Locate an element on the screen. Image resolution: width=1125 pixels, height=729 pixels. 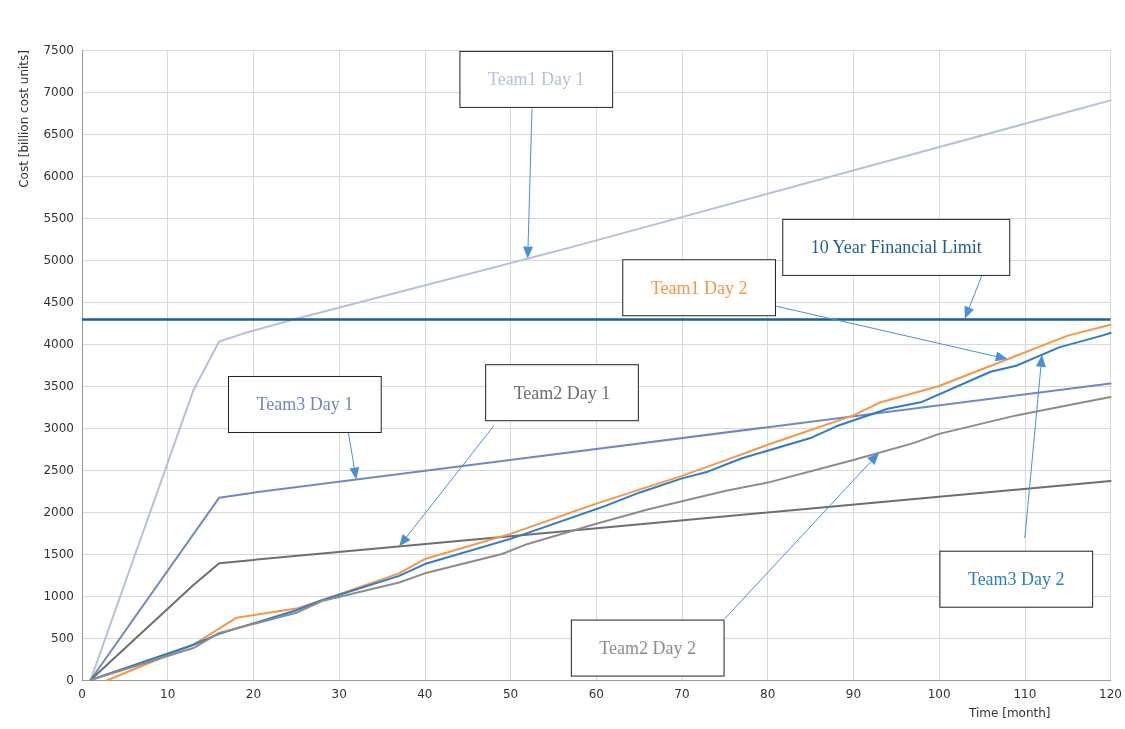
text: Team3 Day 2 is located at coordinates (1016, 579).